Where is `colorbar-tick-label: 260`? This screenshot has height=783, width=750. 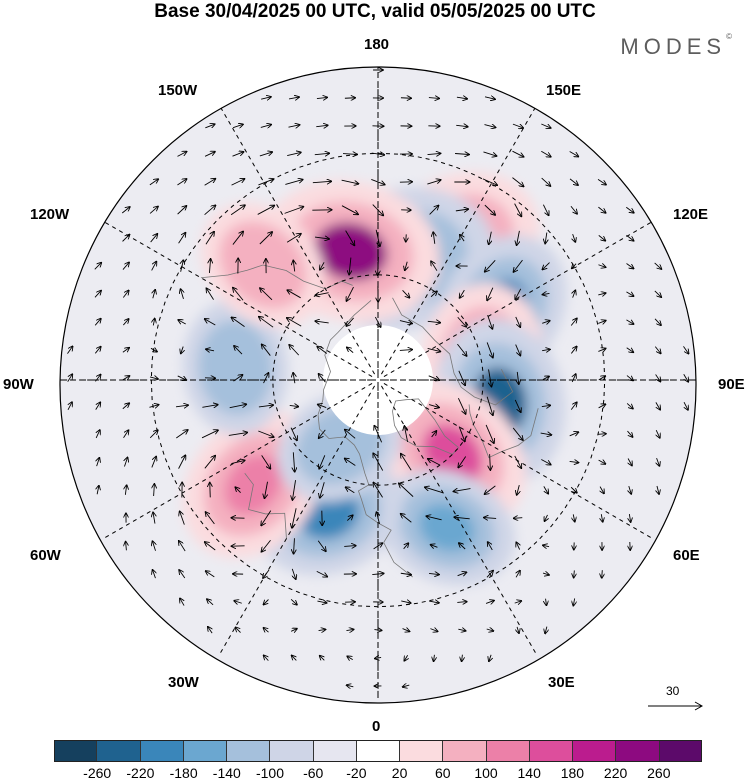
colorbar-tick-label: 260 is located at coordinates (659, 773).